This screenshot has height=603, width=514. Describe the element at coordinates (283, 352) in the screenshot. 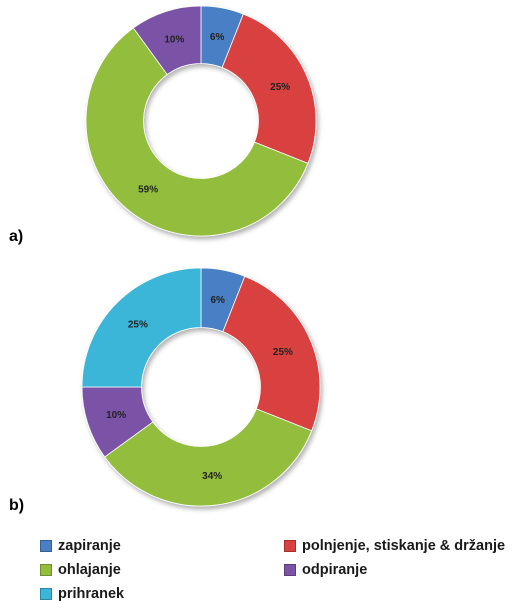

I see `slice-label-b-1: 25%` at that location.